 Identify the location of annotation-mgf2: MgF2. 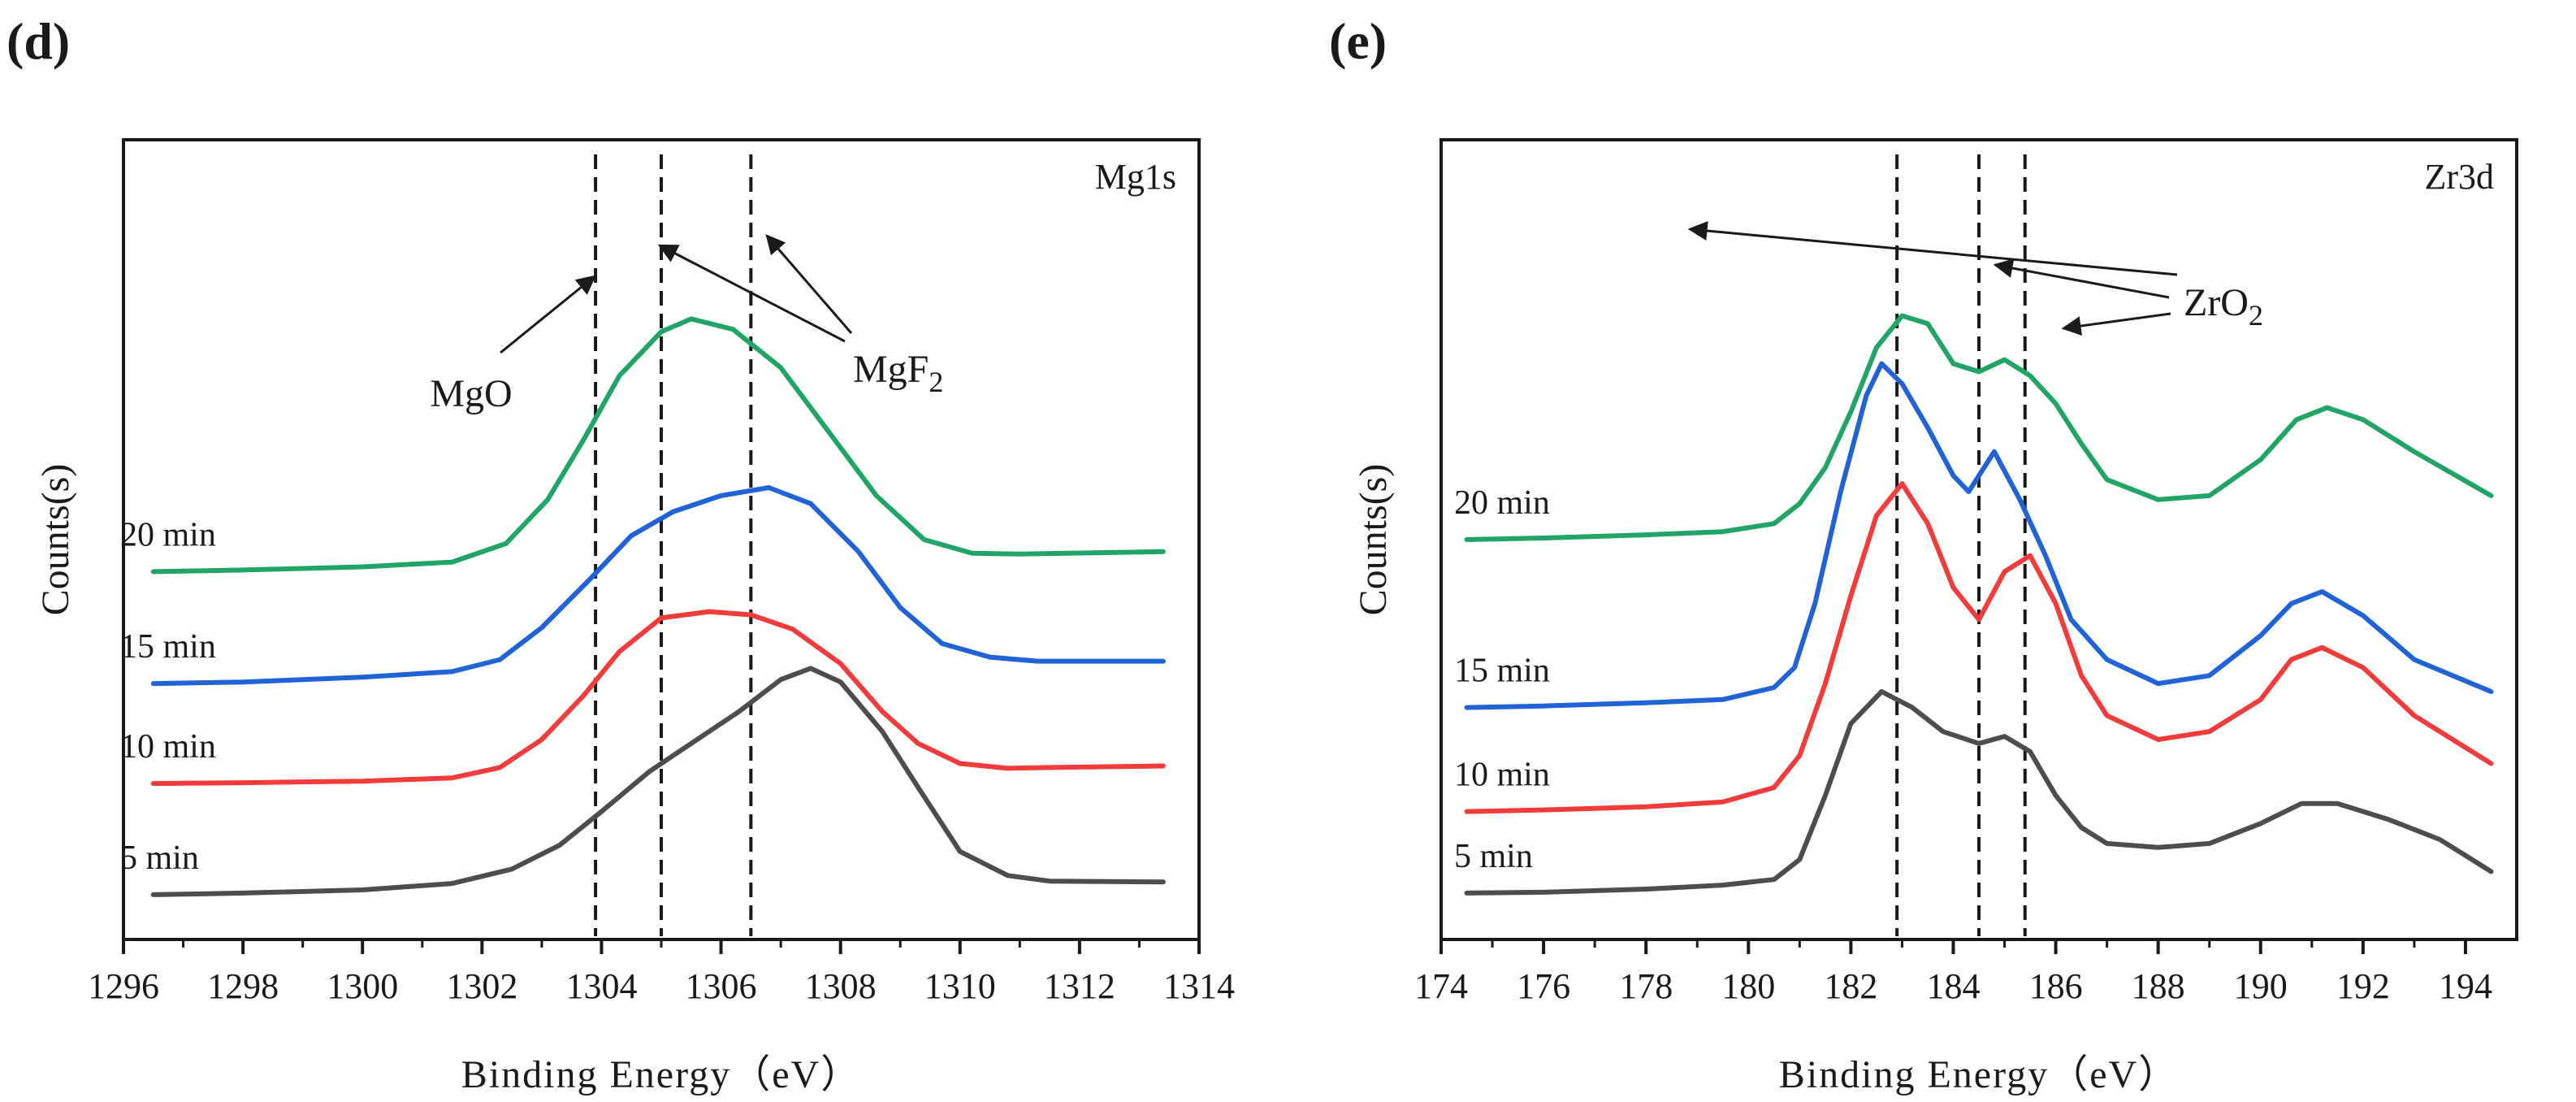
(800, 316).